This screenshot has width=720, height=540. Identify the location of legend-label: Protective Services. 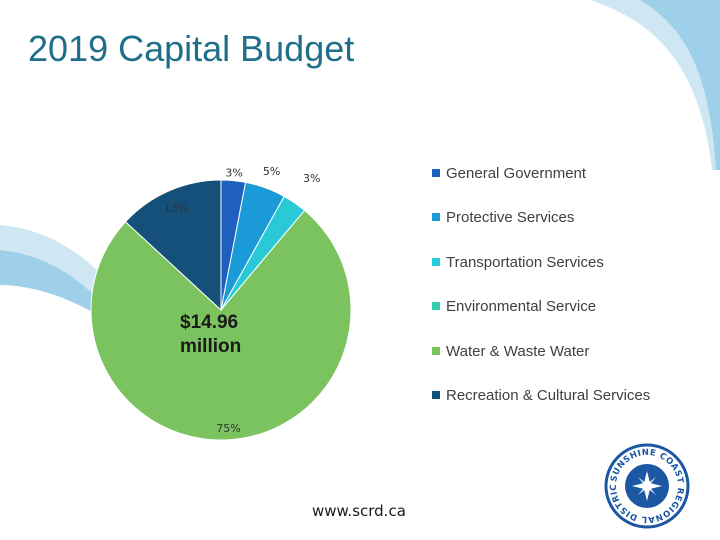
(510, 217).